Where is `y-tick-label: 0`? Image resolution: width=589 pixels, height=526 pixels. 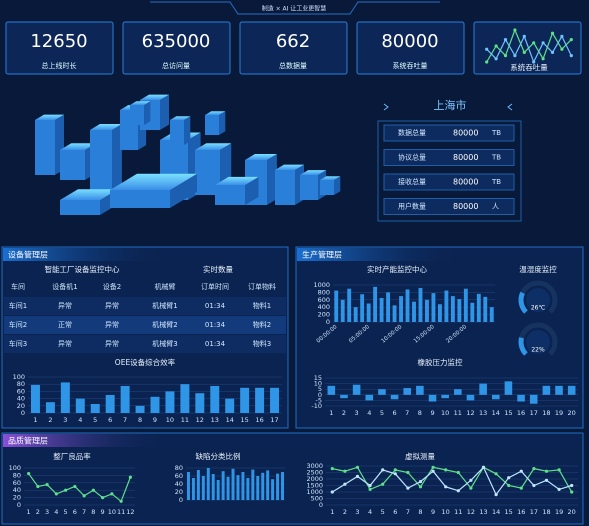 y-tick-label: 0 is located at coordinates (328, 322).